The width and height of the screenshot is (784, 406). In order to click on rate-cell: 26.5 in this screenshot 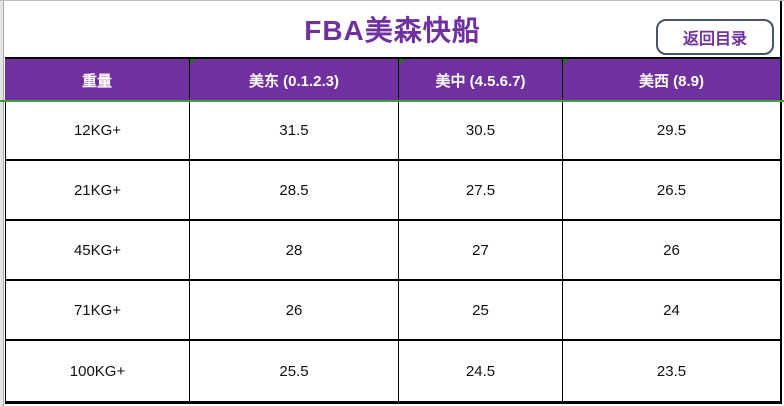, I will do `click(671, 190)`.